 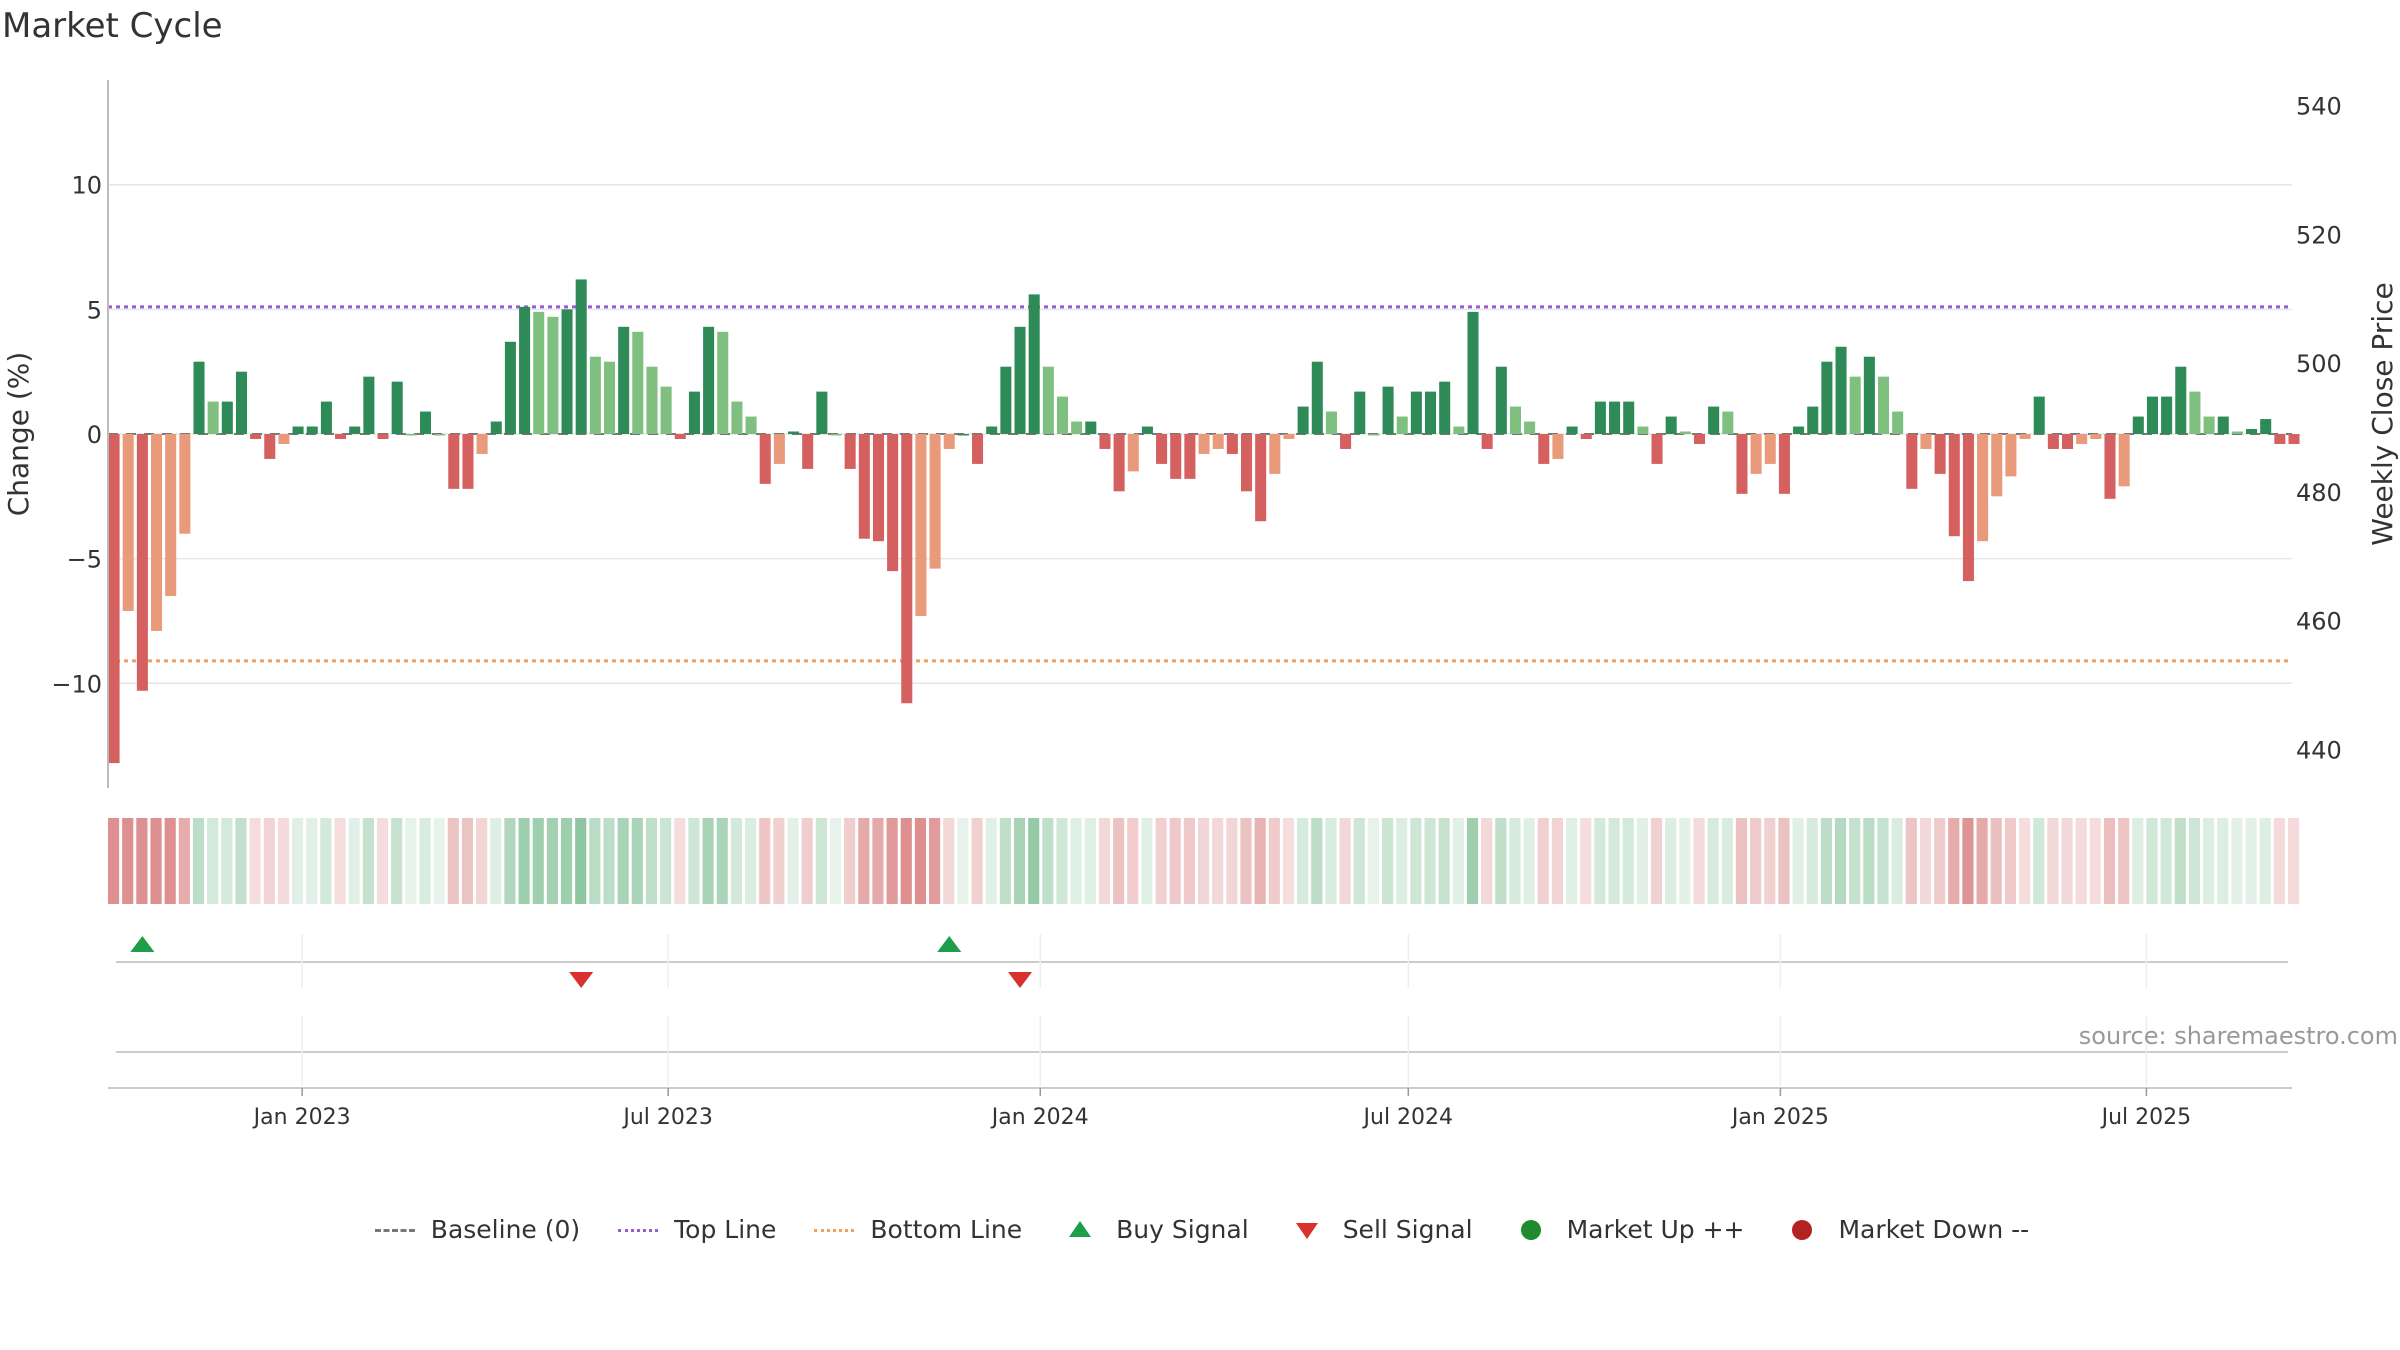 I want to click on cycle-heat-strip, so click(x=1203, y=861).